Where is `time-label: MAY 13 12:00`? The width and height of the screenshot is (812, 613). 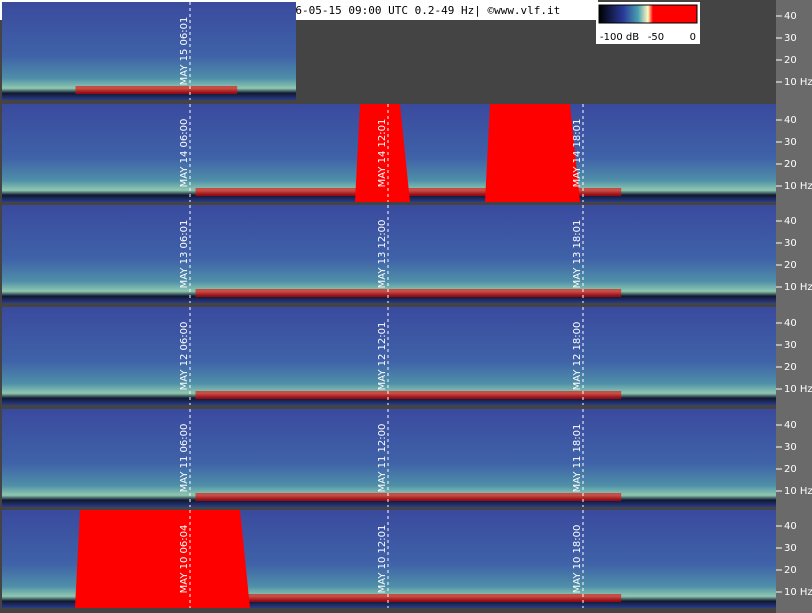 time-label: MAY 13 12:00 is located at coordinates (382, 254).